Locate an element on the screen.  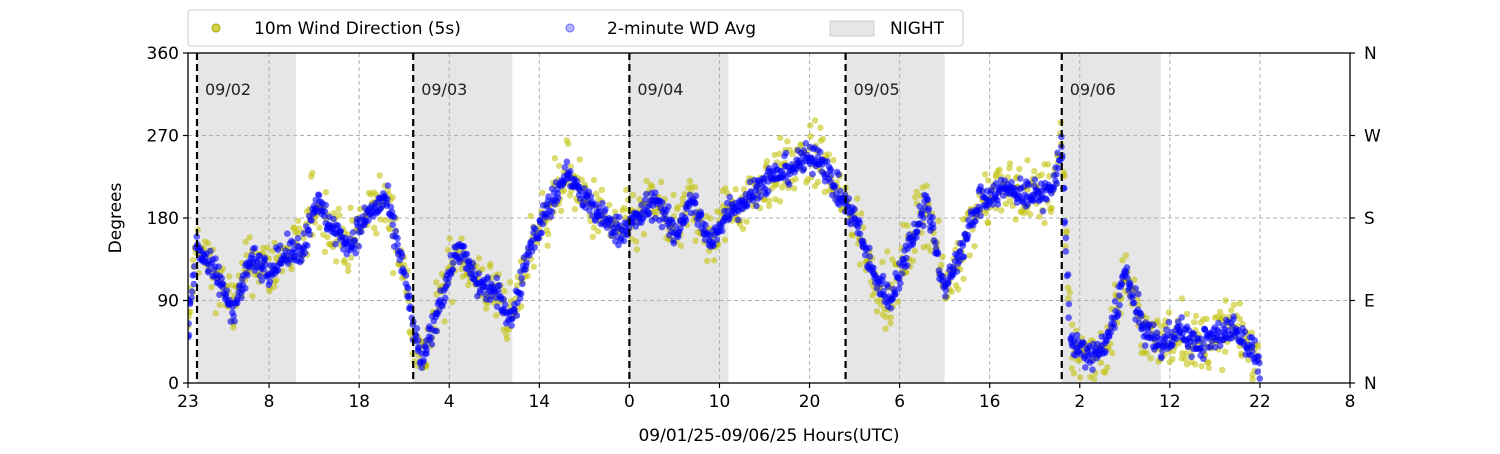
x-tick-label-9: 16 is located at coordinates (990, 402).